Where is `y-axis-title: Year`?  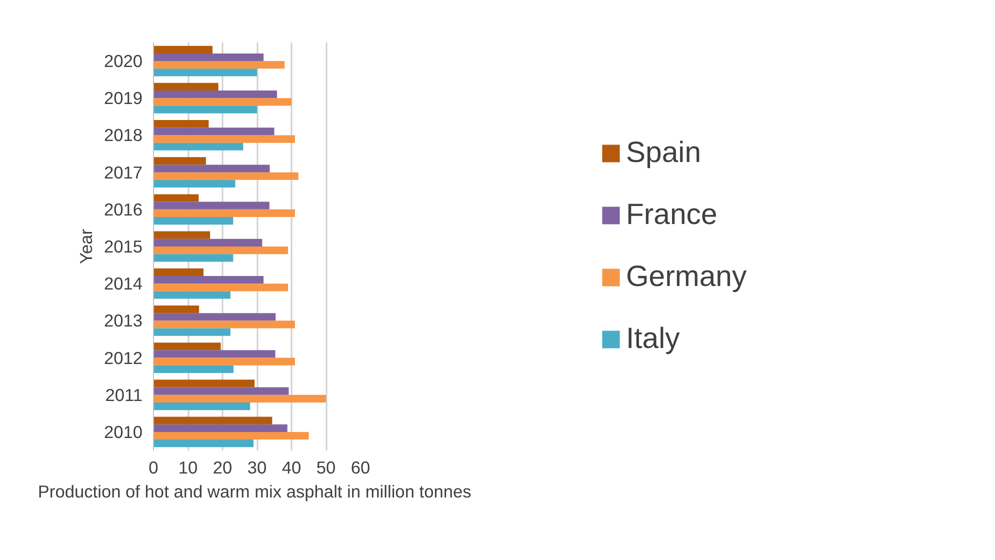
y-axis-title: Year is located at coordinates (86, 246).